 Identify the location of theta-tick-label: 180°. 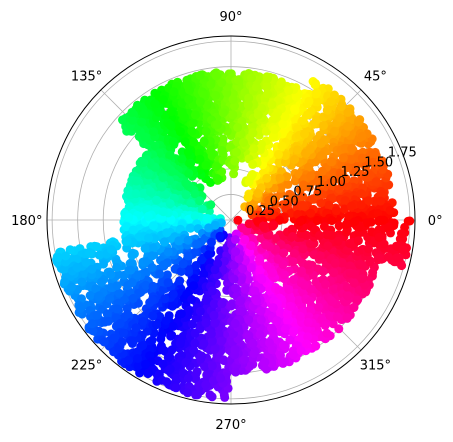
(26, 221).